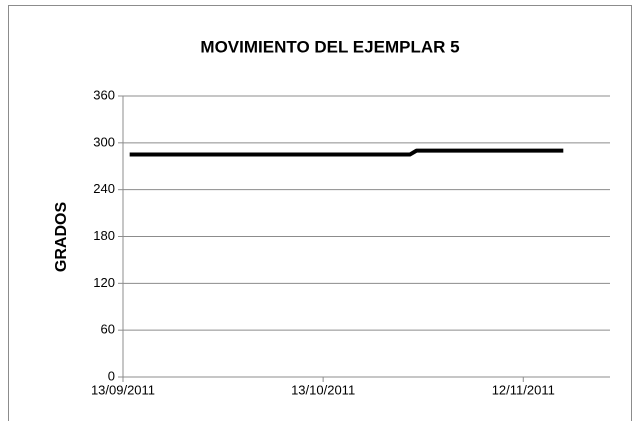 The image size is (640, 421). What do you see at coordinates (104, 188) in the screenshot?
I see `y-tick-label: 240` at bounding box center [104, 188].